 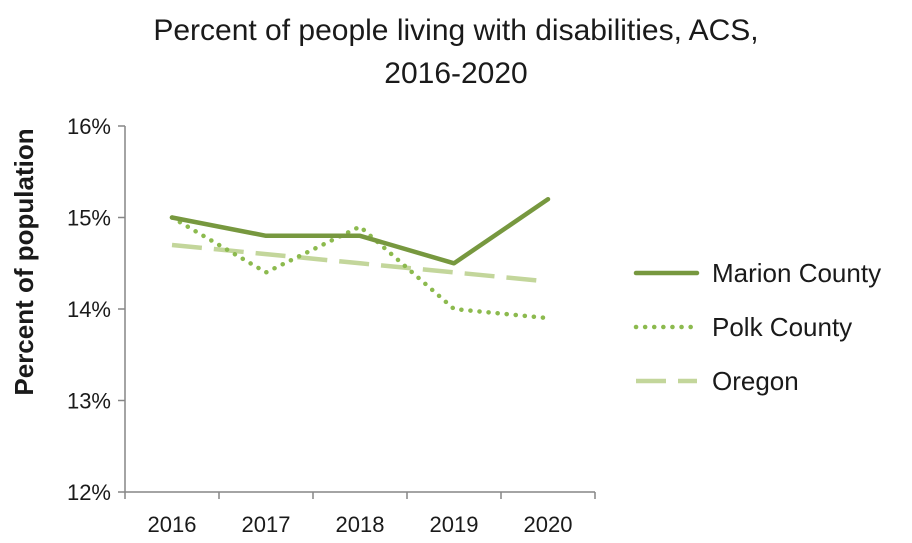 I want to click on y-tick-label: 15%, so click(x=89, y=218).